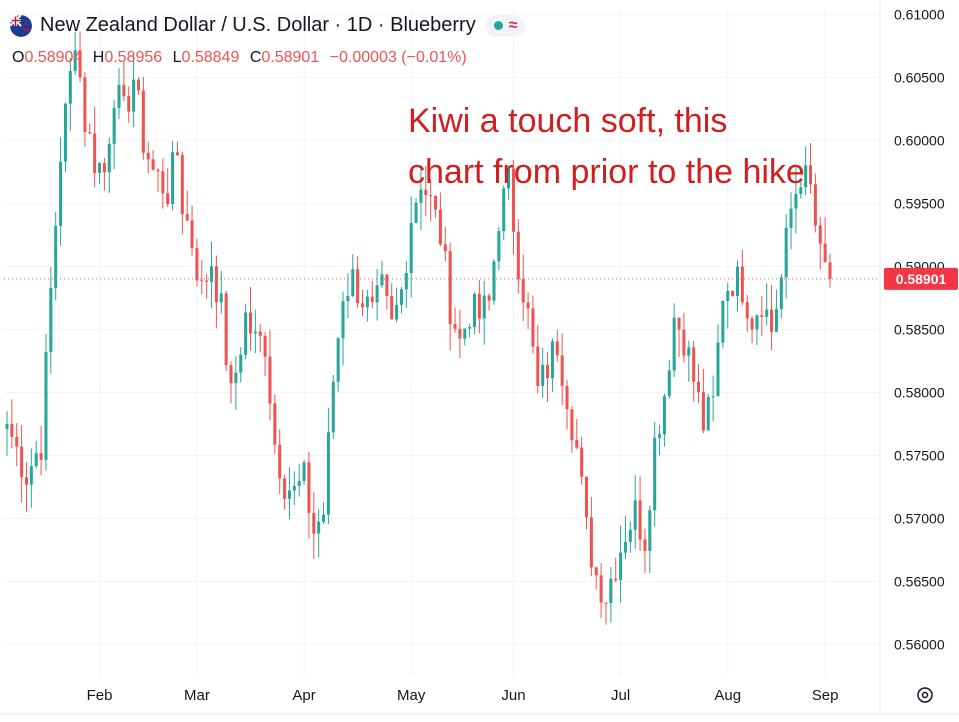 The width and height of the screenshot is (959, 722). I want to click on x-tick-label: Aug, so click(727, 695).